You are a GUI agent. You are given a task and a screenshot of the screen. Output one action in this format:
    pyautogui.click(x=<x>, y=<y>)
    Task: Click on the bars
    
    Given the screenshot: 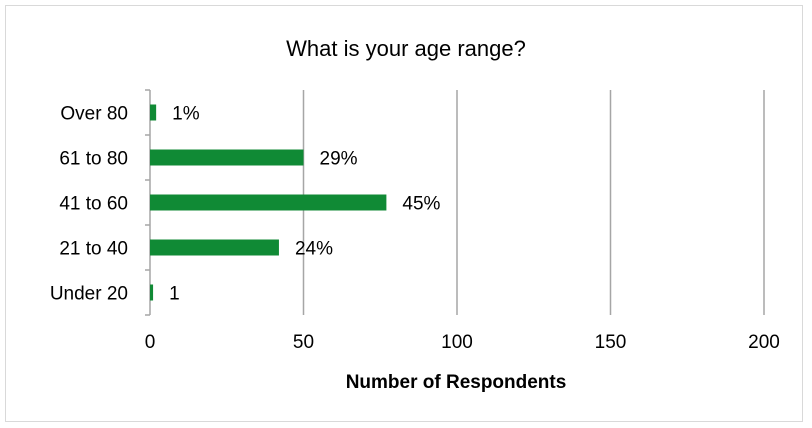 What is the action you would take?
    pyautogui.click(x=268, y=202)
    